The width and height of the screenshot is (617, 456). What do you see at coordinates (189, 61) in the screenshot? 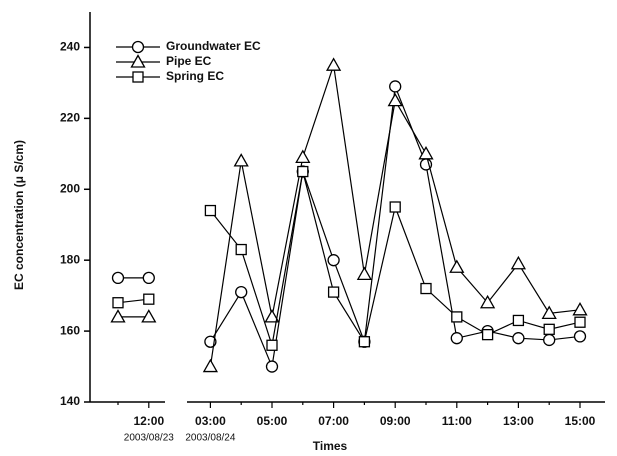
I see `legend-label: Pipe EC` at bounding box center [189, 61].